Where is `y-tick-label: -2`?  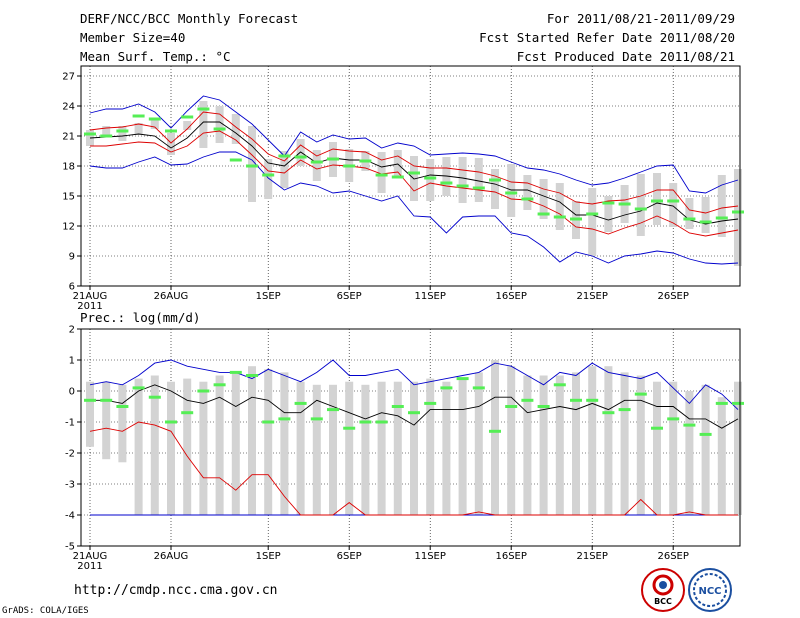
y-tick-label: -2 is located at coordinates (70, 454).